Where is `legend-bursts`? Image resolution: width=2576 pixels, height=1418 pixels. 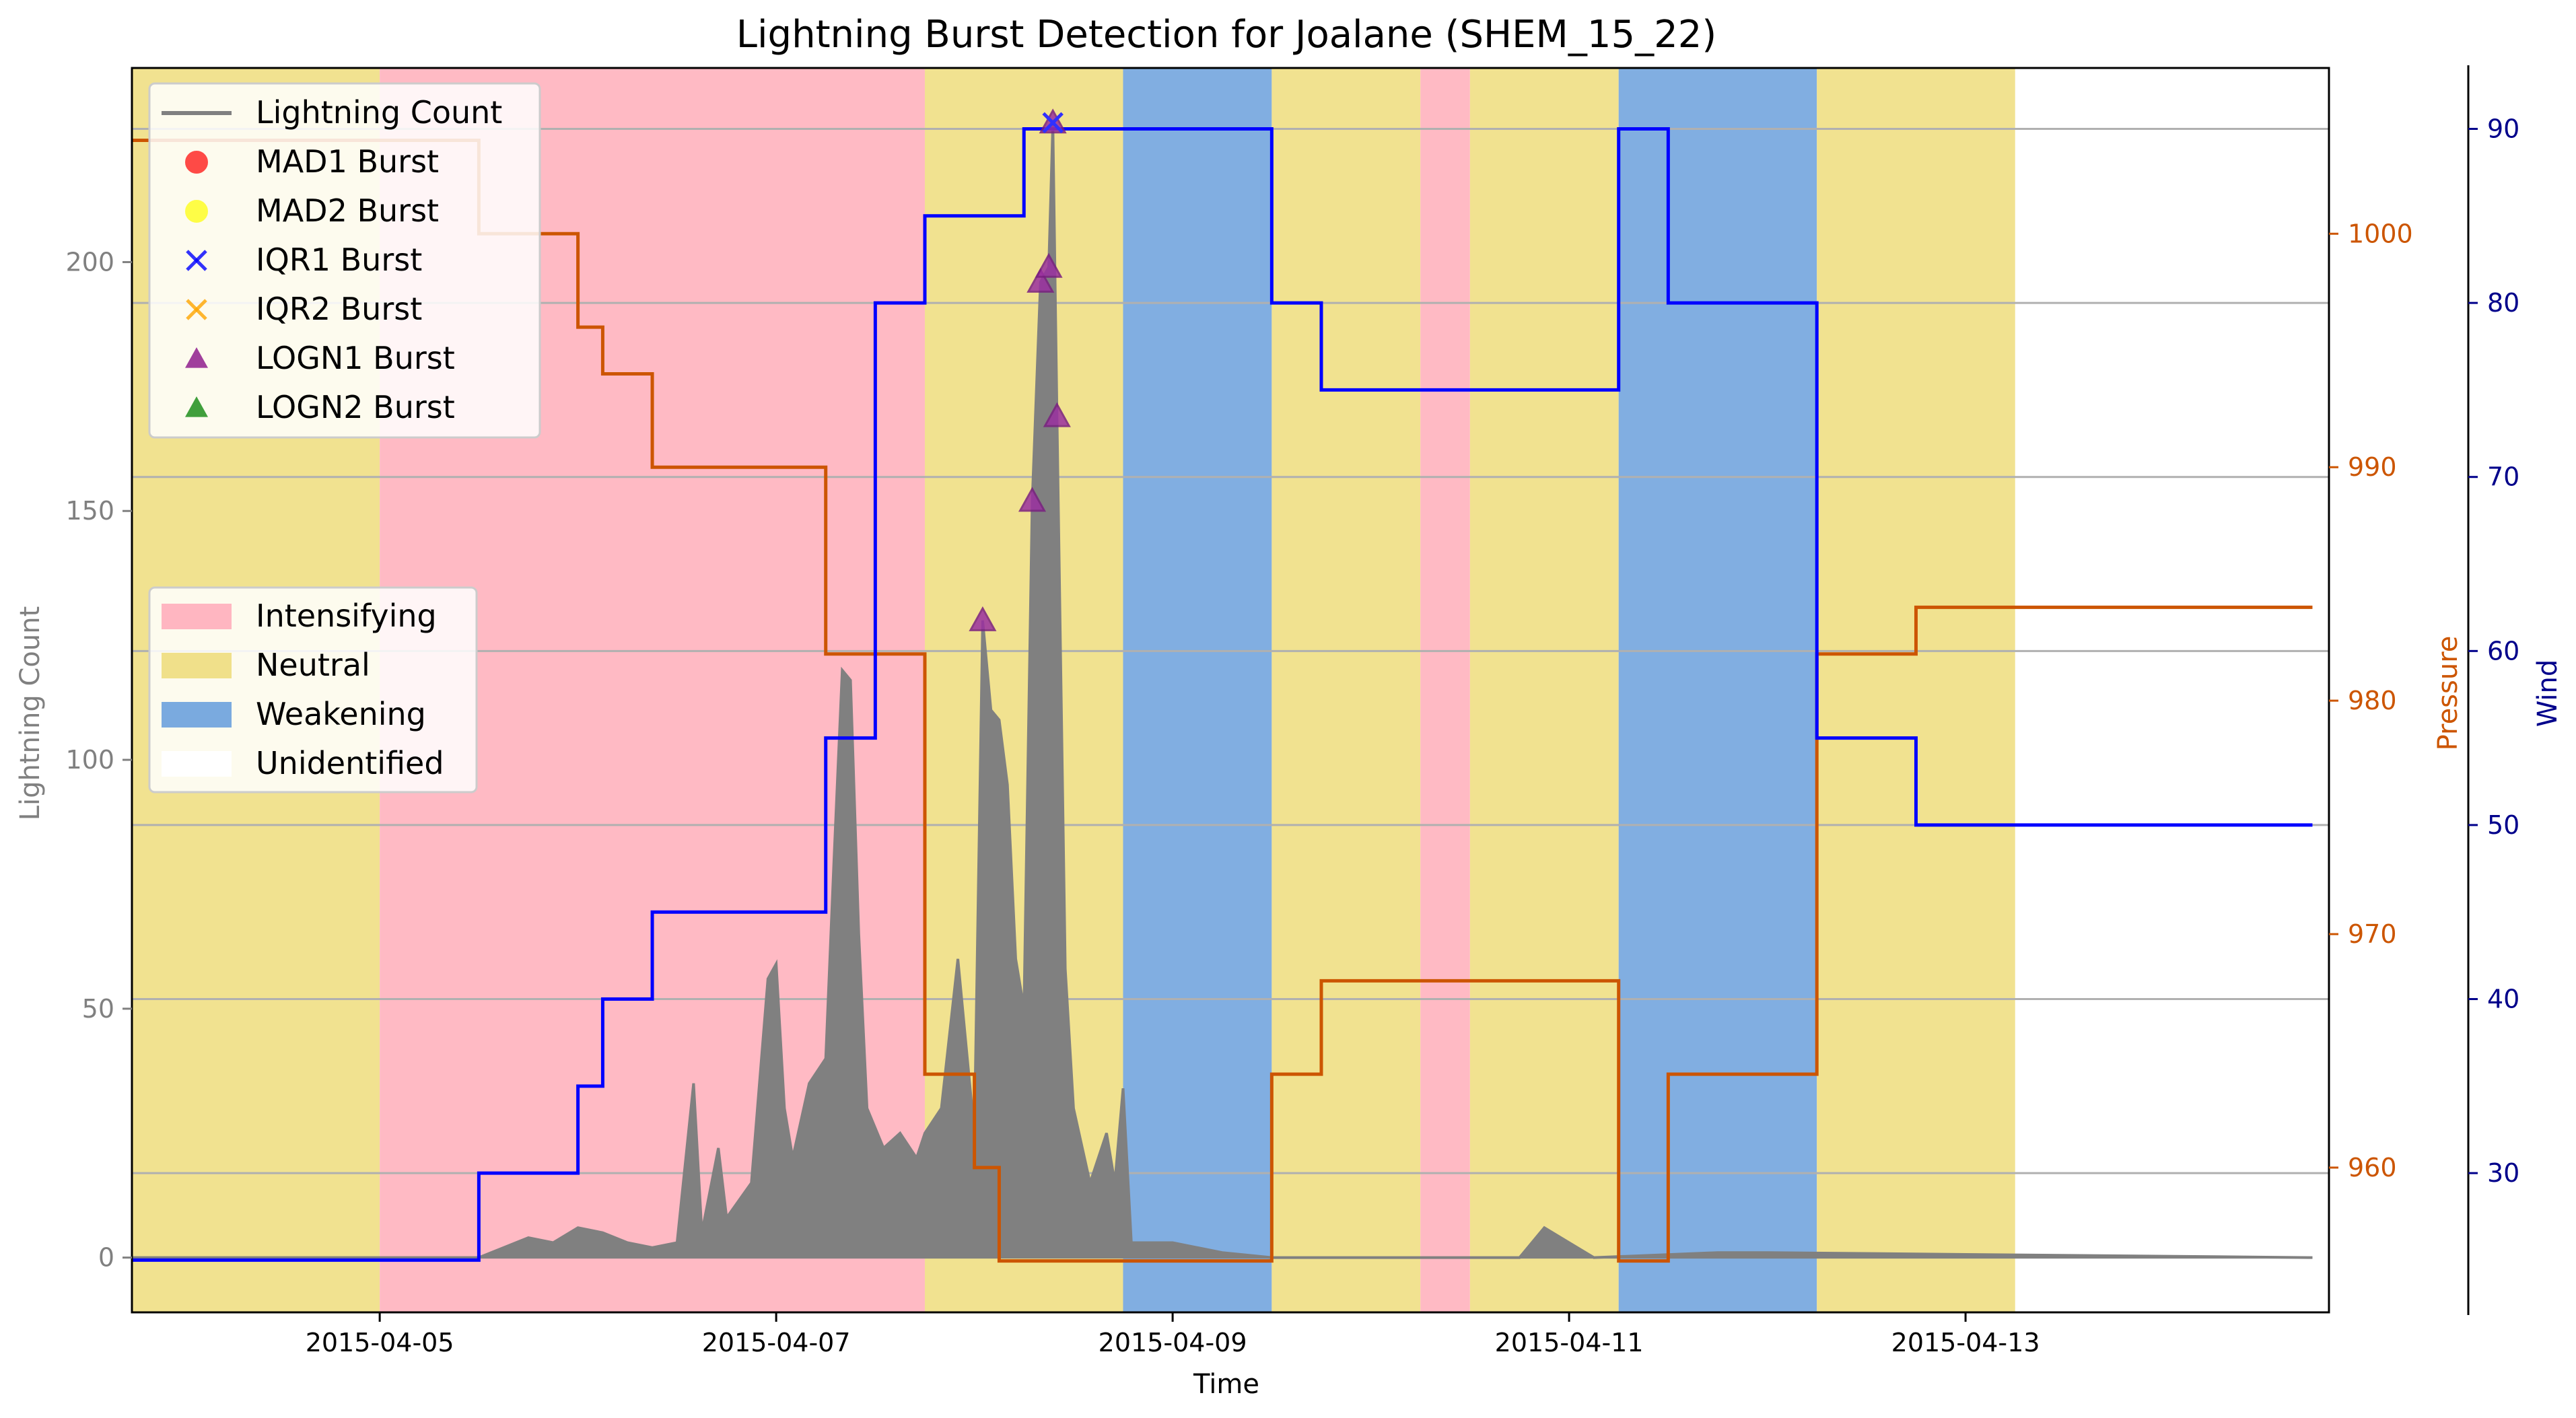 legend-bursts is located at coordinates (344, 260).